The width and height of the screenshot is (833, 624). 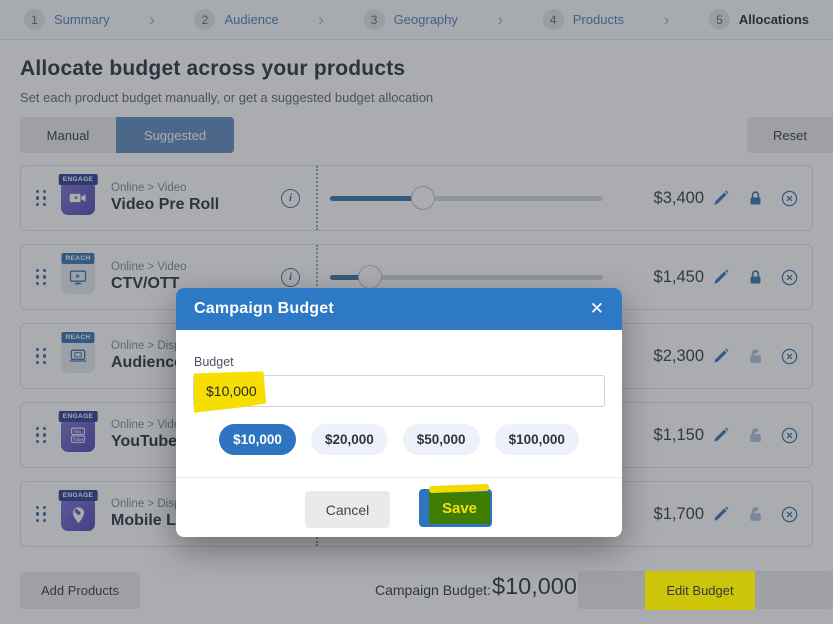 What do you see at coordinates (251, 19) in the screenshot?
I see `step-label: Audience` at bounding box center [251, 19].